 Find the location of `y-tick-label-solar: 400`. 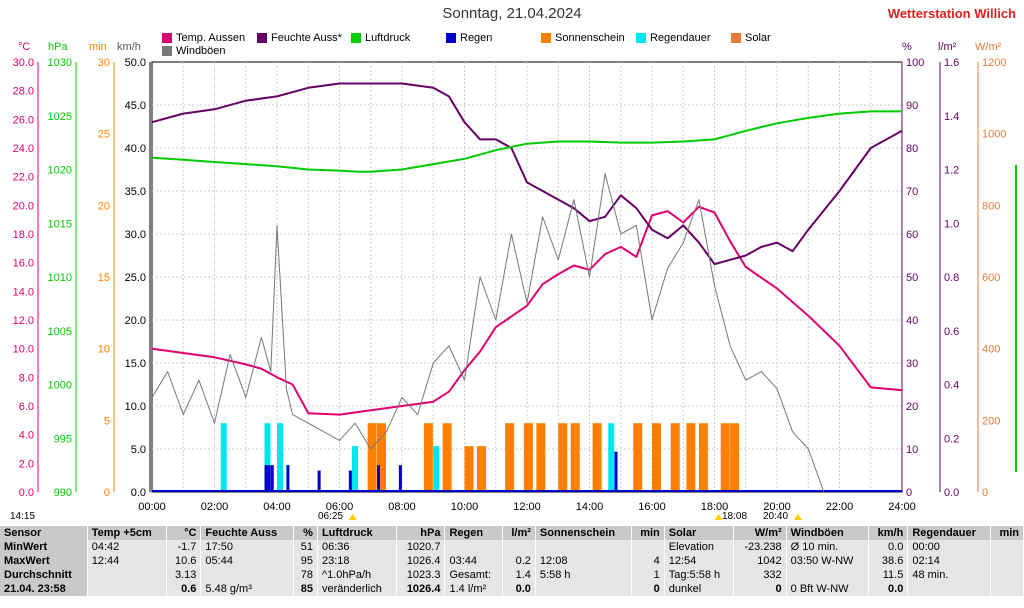

y-tick-label-solar: 400 is located at coordinates (991, 350).